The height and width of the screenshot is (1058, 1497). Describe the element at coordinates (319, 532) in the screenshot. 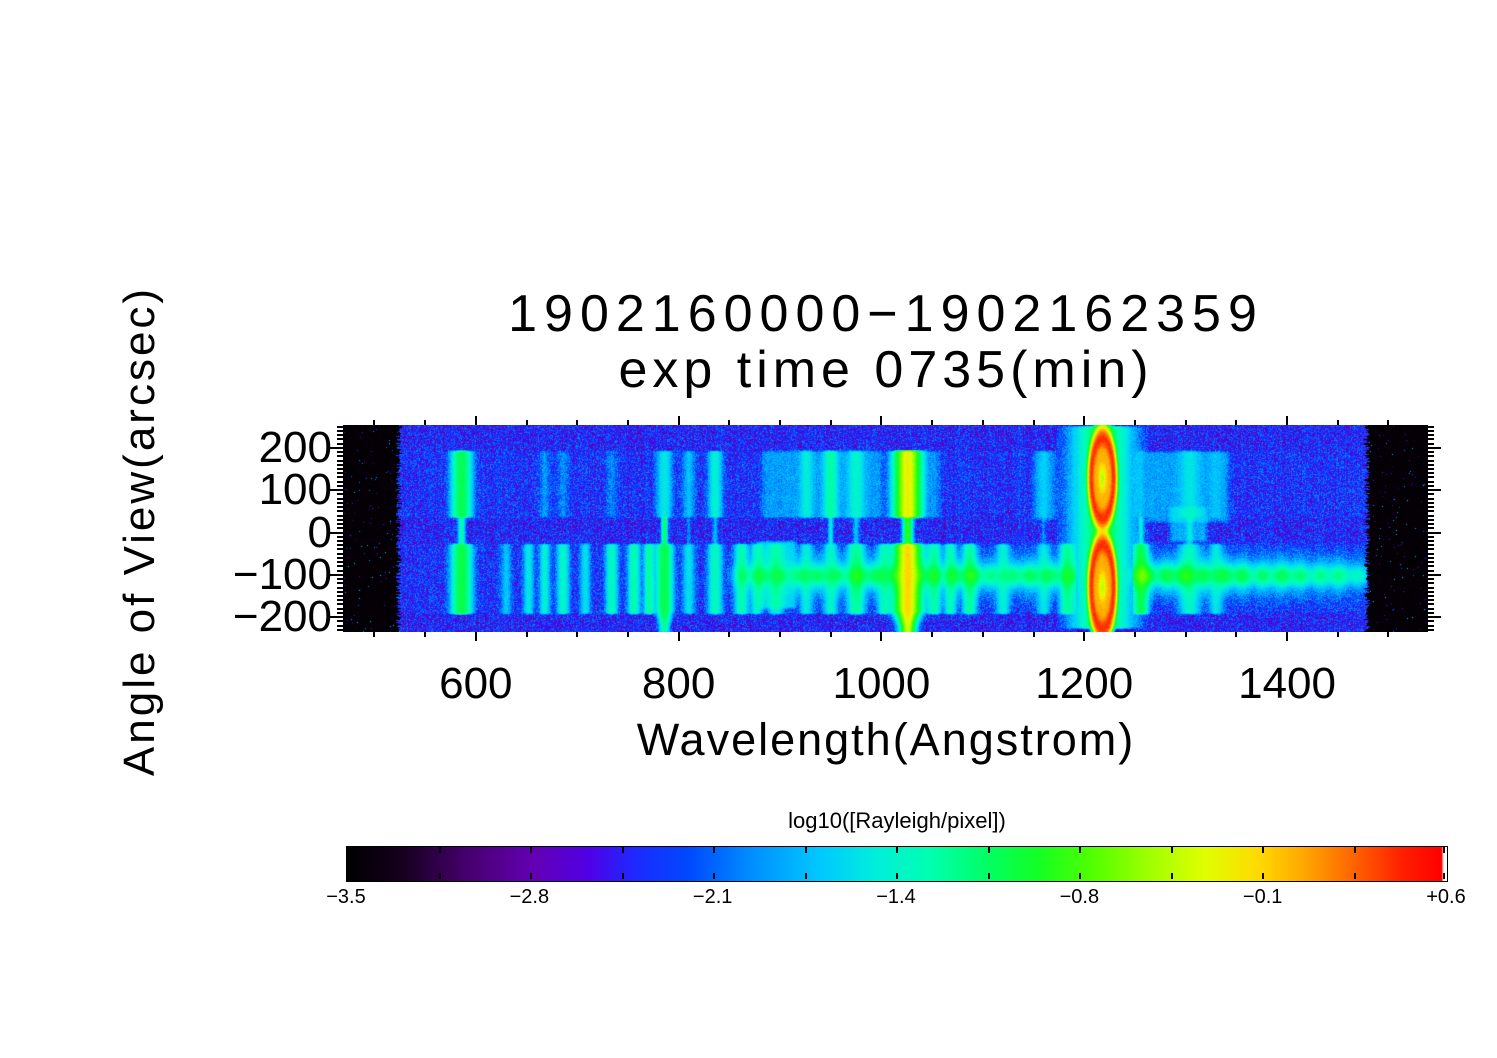

I see `y-tick-label: 0` at that location.